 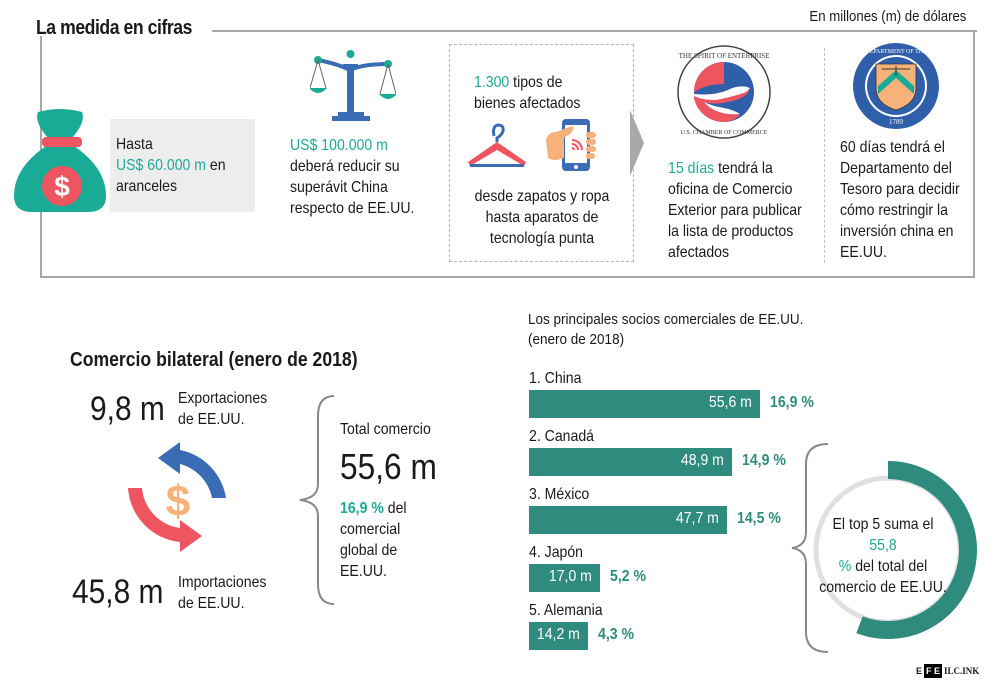 I want to click on total-share-pct: 16,9 %, so click(x=362, y=508).